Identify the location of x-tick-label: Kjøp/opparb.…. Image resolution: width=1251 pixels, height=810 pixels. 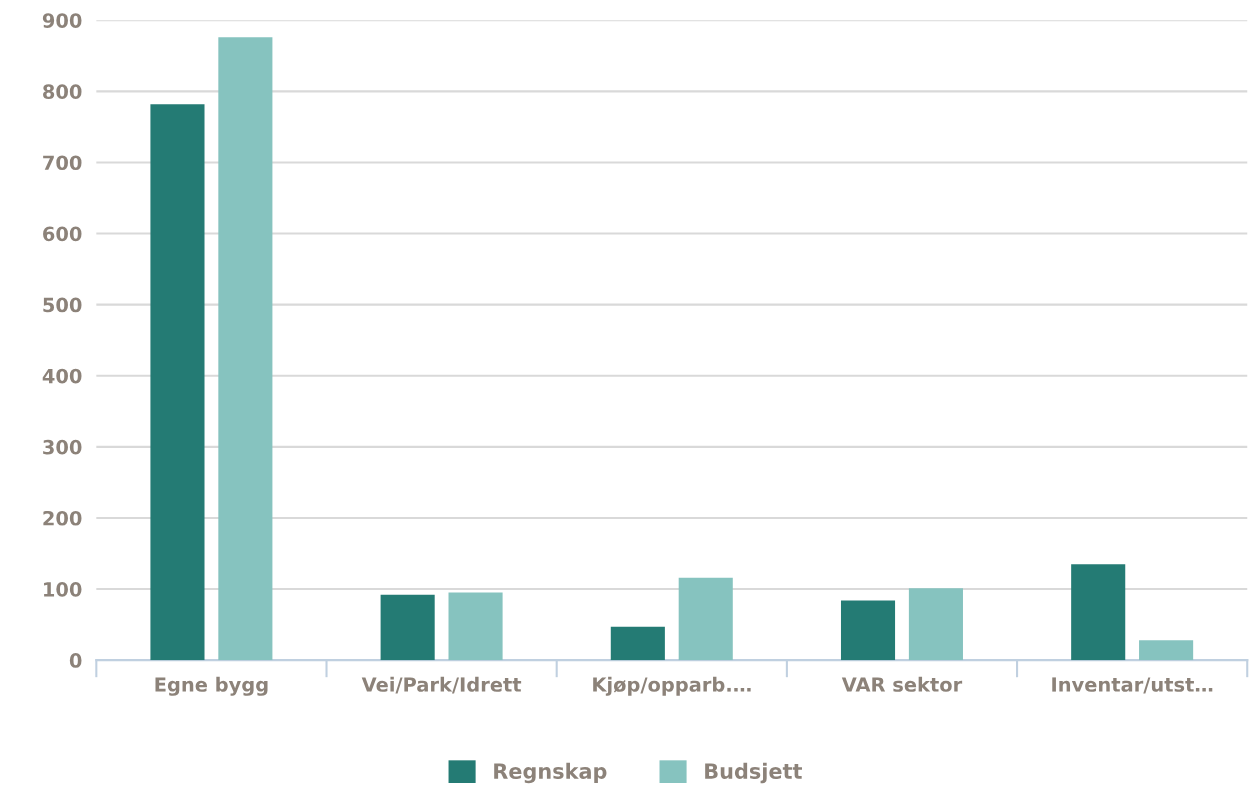
(672, 686).